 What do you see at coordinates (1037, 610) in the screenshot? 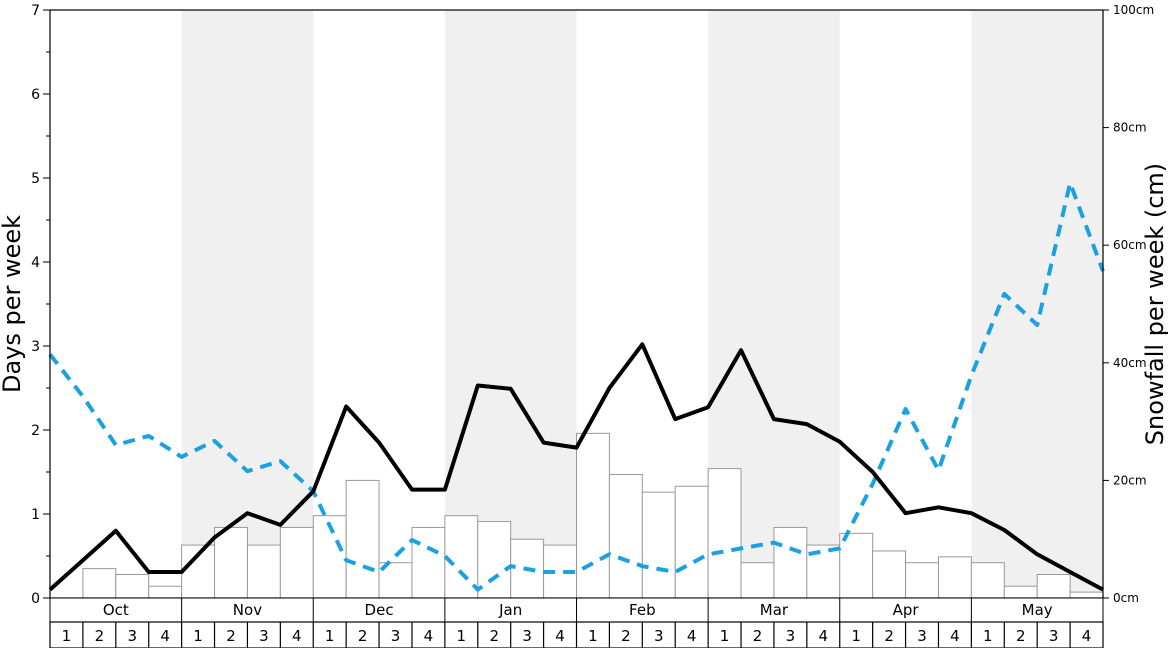
I see `month-label-may: May` at bounding box center [1037, 610].